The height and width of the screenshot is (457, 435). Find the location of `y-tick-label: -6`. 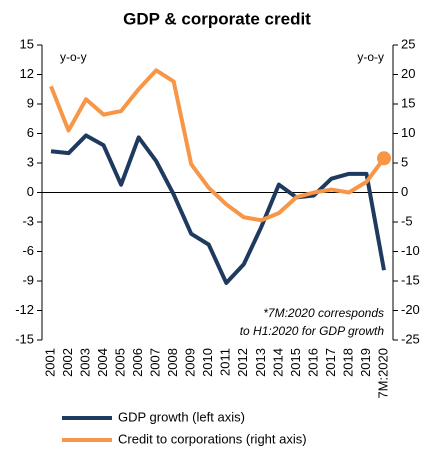

y-tick-label: -6 is located at coordinates (28, 250).